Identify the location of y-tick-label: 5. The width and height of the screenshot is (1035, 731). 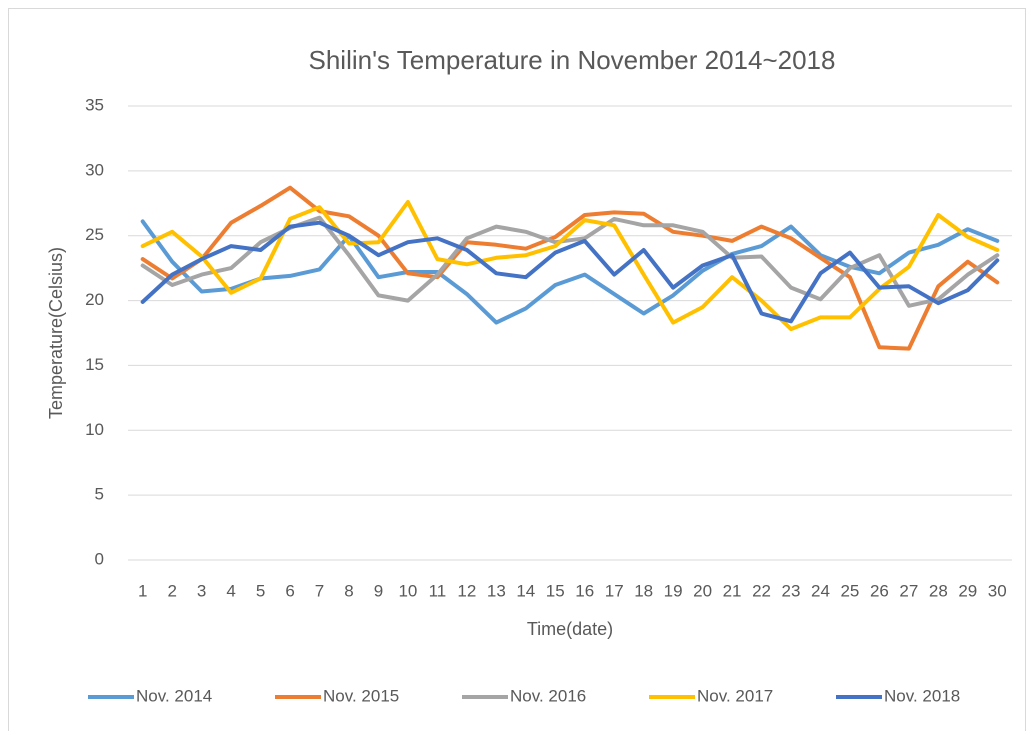
(99, 494).